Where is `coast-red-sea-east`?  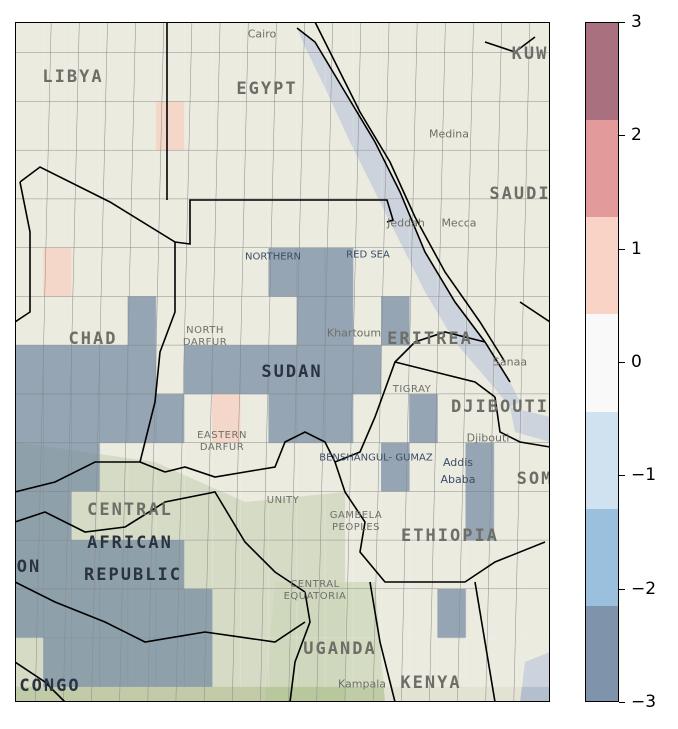 coast-red-sea-east is located at coordinates (410, 192).